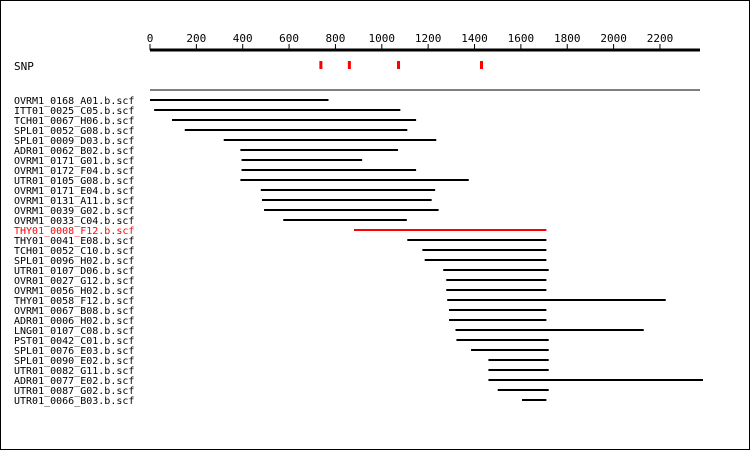 This screenshot has height=450, width=750. I want to click on read-row: OVRM1_0172_F04.b.scf, so click(215, 171).